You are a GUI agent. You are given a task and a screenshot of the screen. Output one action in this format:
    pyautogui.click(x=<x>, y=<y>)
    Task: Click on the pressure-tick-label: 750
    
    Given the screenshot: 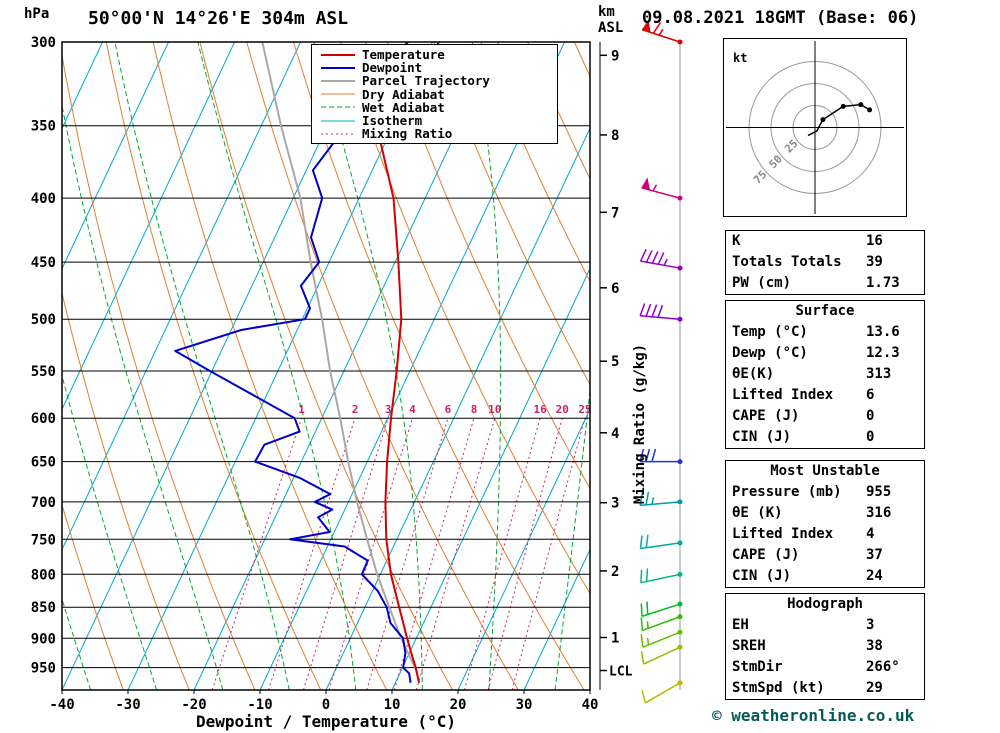 What is the action you would take?
    pyautogui.click(x=43, y=540)
    